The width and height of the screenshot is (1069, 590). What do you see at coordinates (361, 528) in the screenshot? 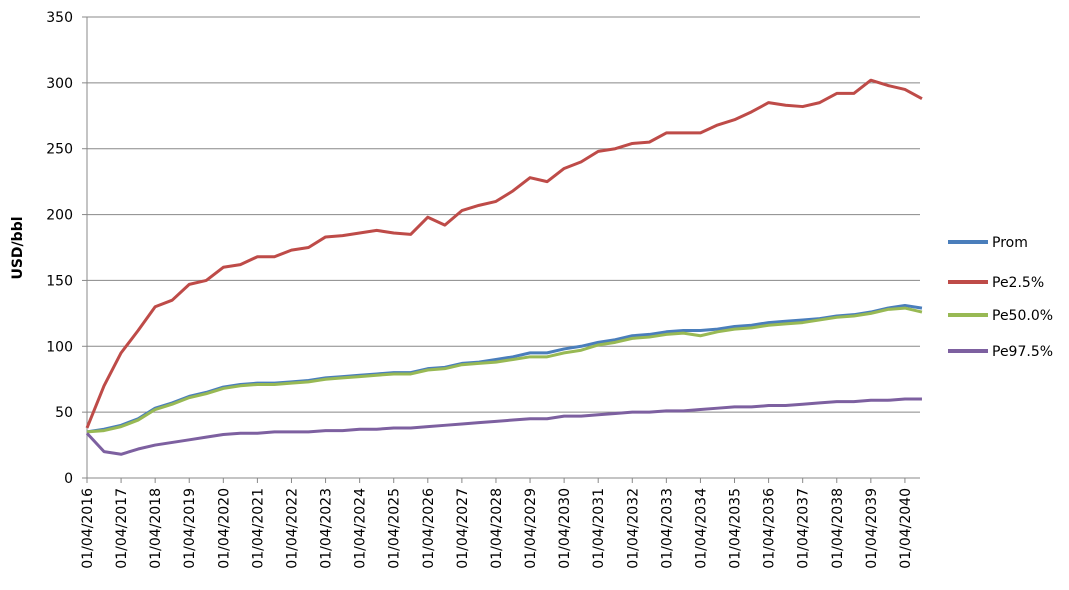
I see `x-tick-label: 01/04/2024` at bounding box center [361, 528].